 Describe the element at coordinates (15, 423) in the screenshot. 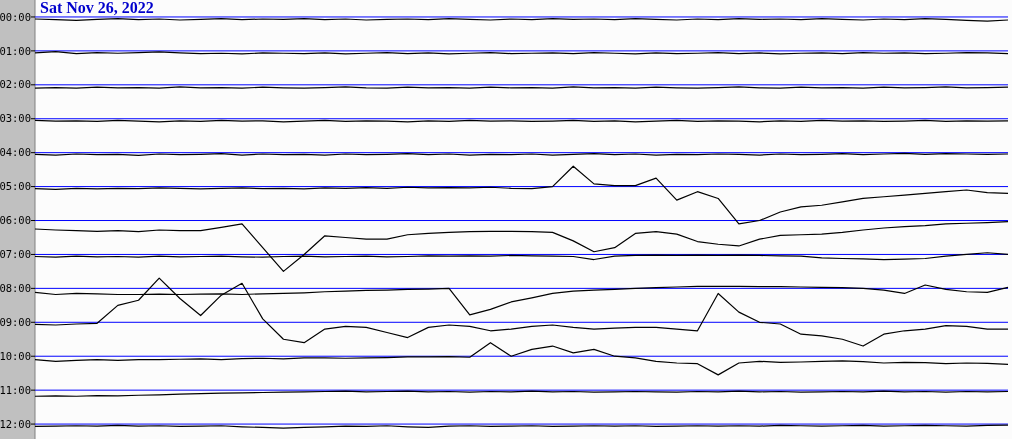

I see `y-tick-label: 12:00` at that location.